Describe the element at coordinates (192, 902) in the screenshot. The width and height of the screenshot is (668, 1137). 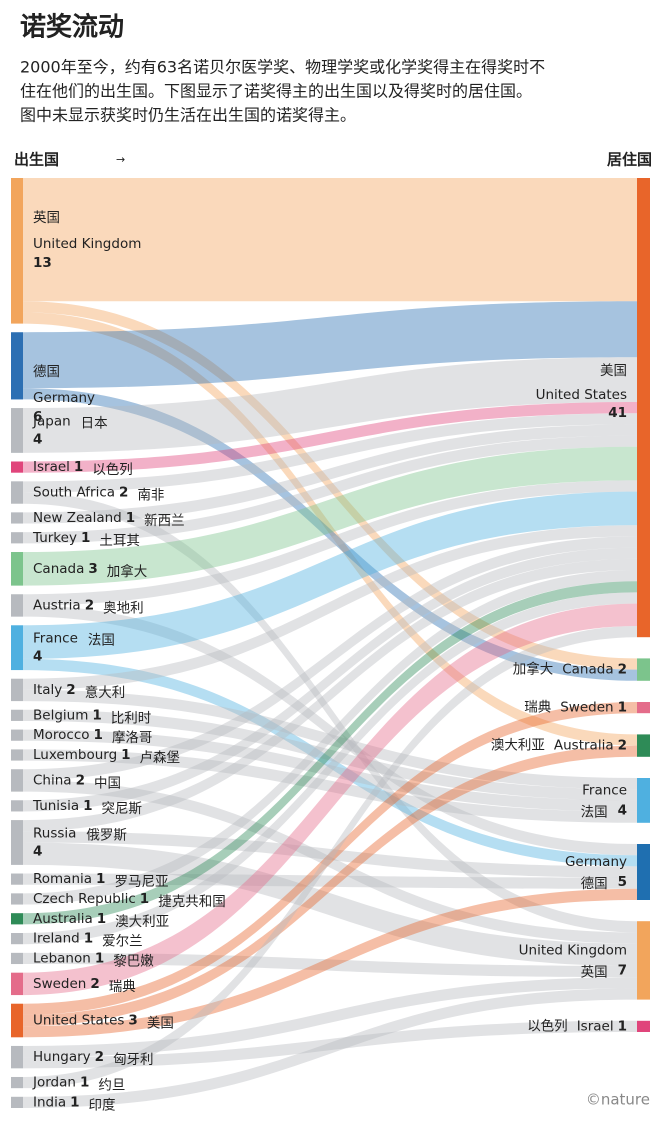
I see `source-name-zh: 捷克共和国` at that location.